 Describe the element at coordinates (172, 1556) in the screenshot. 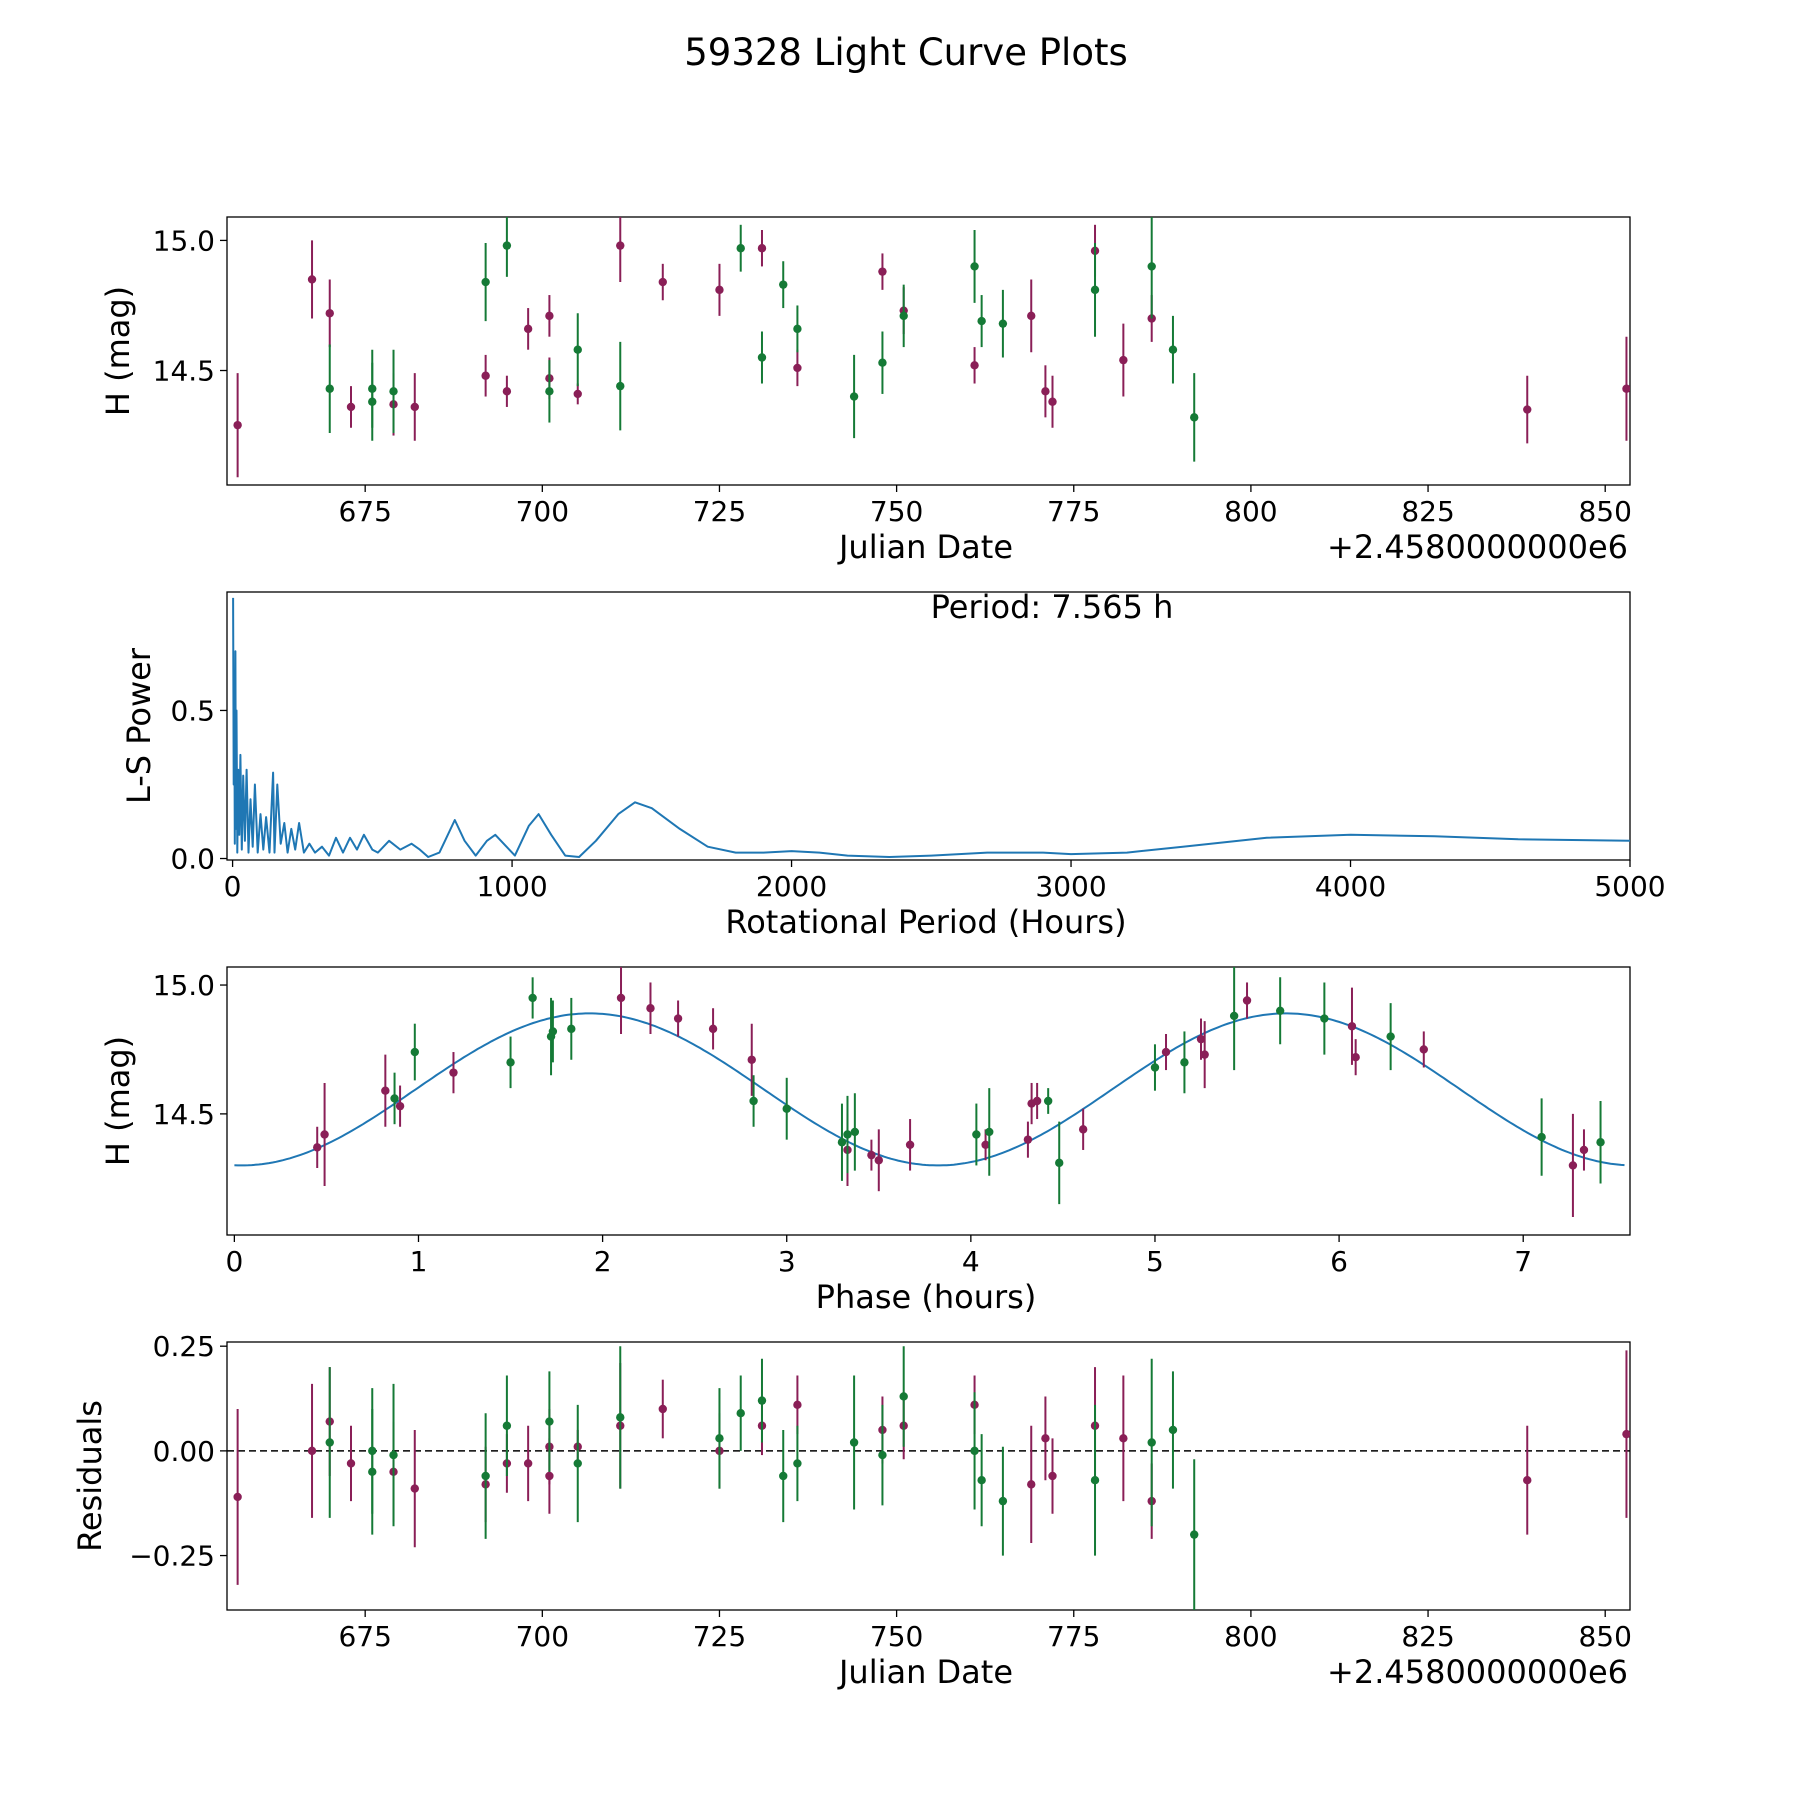

I see `y-tick-label: −0.25` at that location.